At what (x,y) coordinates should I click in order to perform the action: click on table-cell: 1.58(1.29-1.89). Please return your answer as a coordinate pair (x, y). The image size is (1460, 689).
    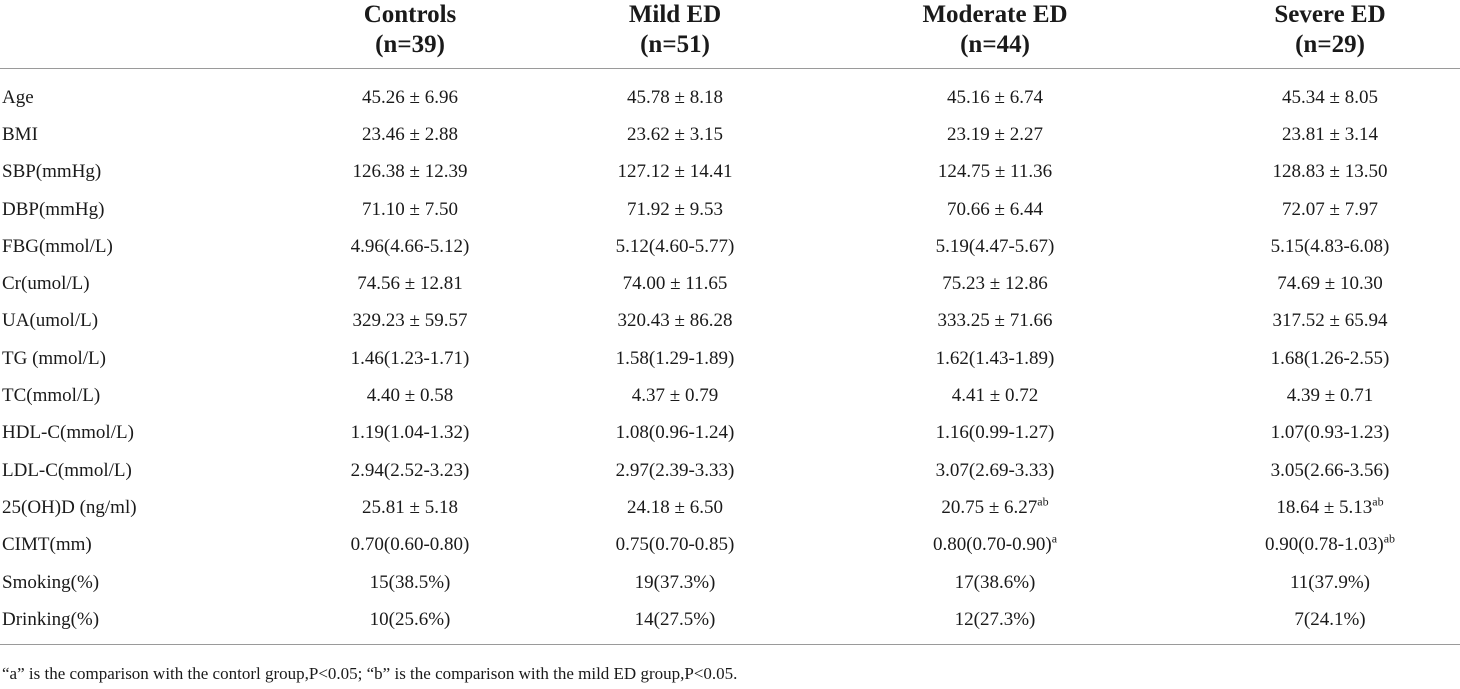
    Looking at the image, I should click on (675, 358).